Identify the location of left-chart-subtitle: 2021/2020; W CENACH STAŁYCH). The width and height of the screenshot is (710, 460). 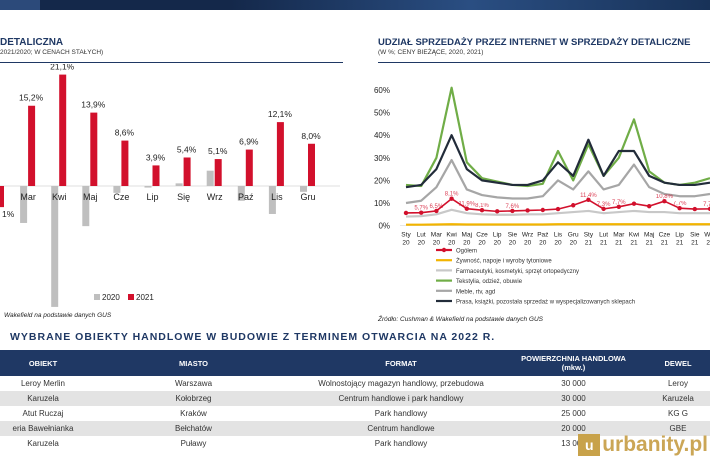
(52, 52).